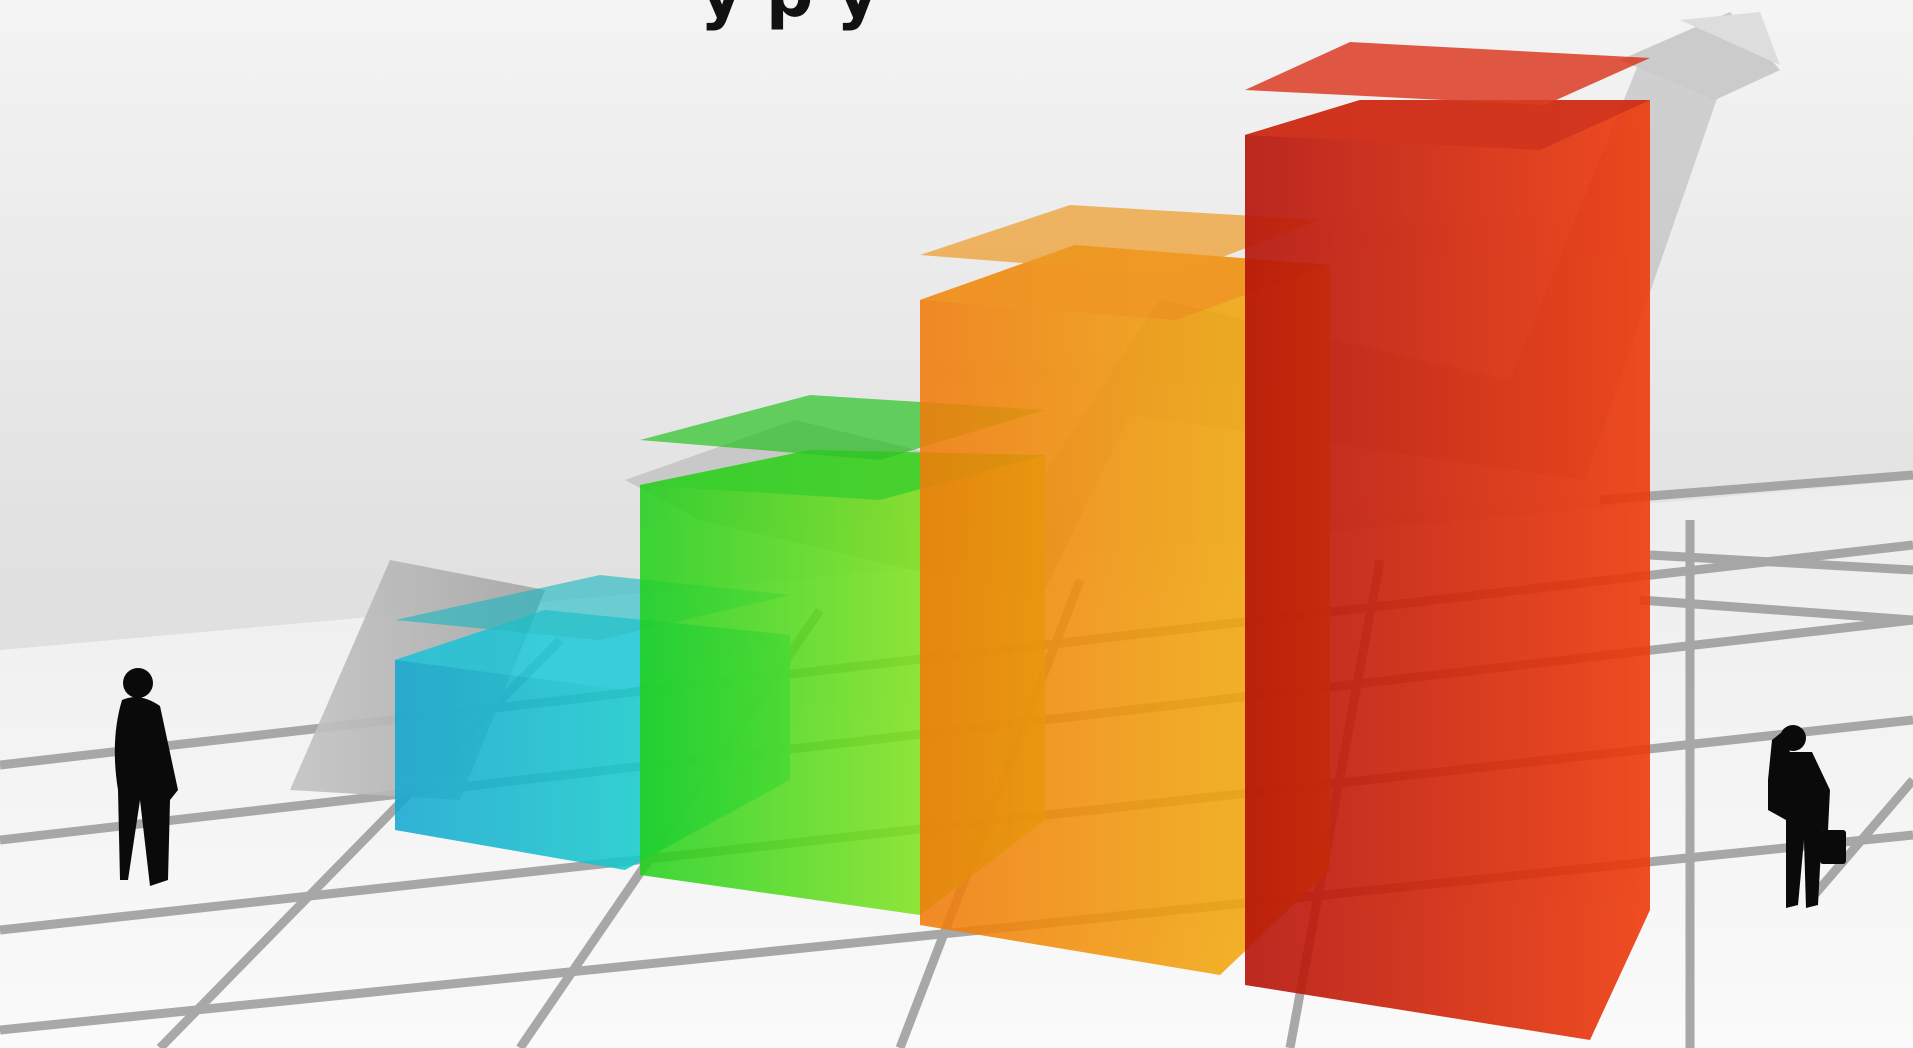 The height and width of the screenshot is (1048, 1913). I want to click on man-with-briefcase-icon, so click(1807, 816).